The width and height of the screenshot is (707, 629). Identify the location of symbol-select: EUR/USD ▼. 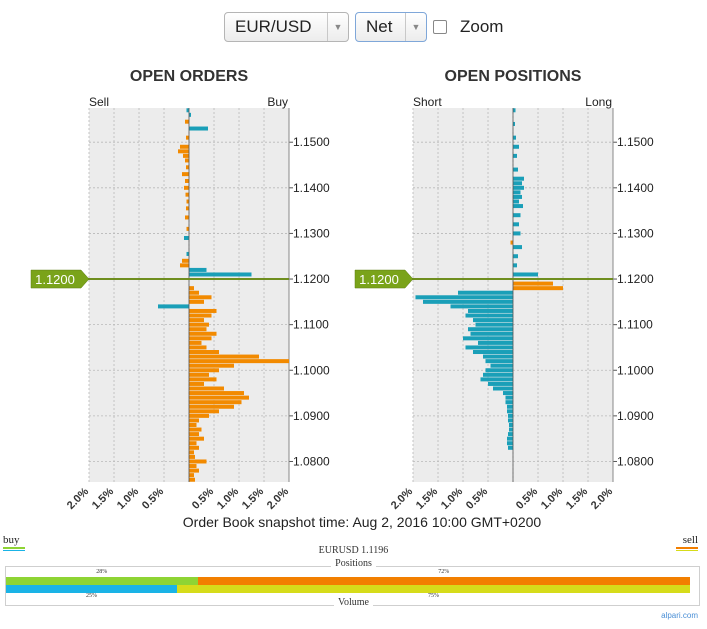
(286, 27).